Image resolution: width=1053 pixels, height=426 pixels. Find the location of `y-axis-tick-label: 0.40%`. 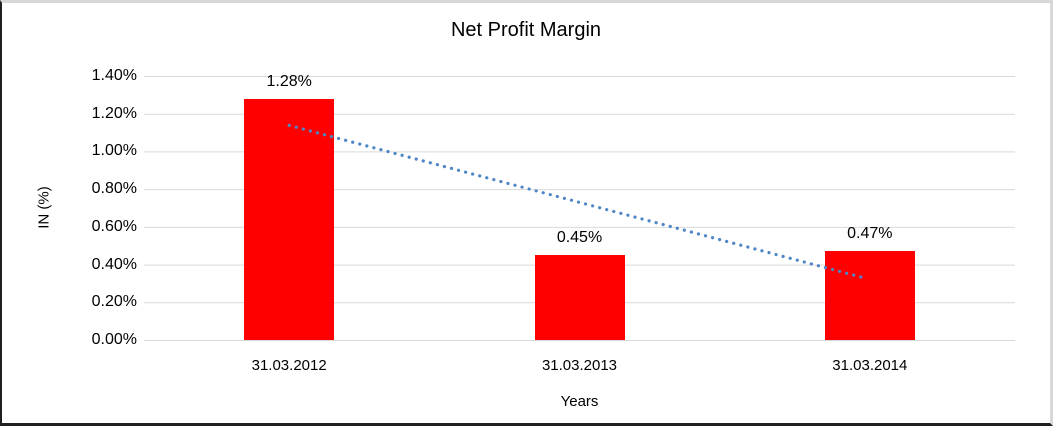

y-axis-tick-label: 0.40% is located at coordinates (114, 264).